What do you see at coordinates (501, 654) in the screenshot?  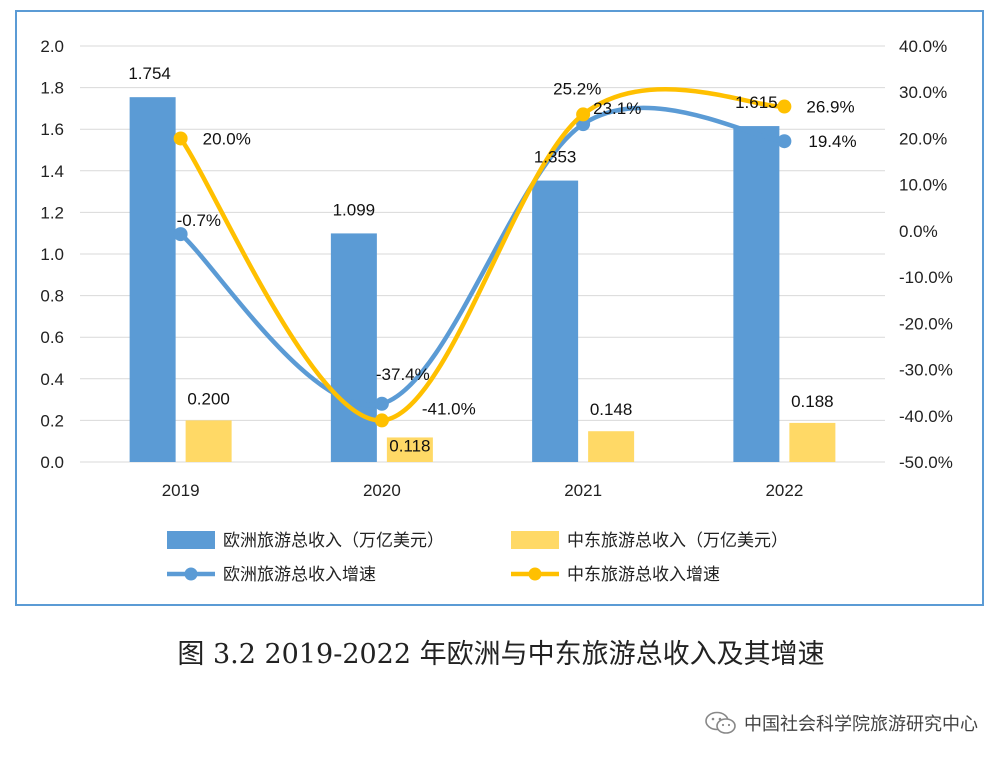 I see `figure-caption: 图 3.2 2019-2022 年欧洲与中东旅游总收入及其增速` at bounding box center [501, 654].